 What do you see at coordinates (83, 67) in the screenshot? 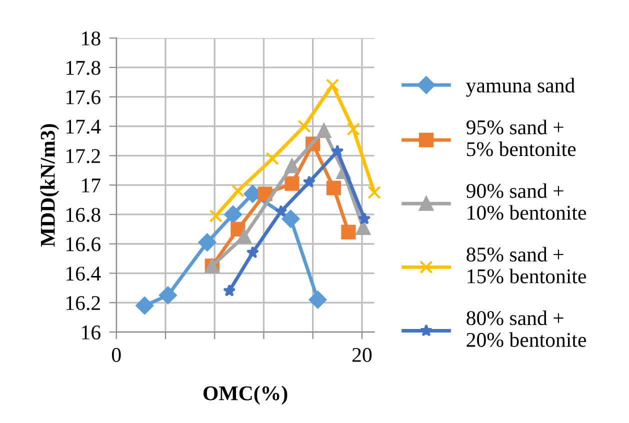
I see `y-tick-label: 17.8` at bounding box center [83, 67].